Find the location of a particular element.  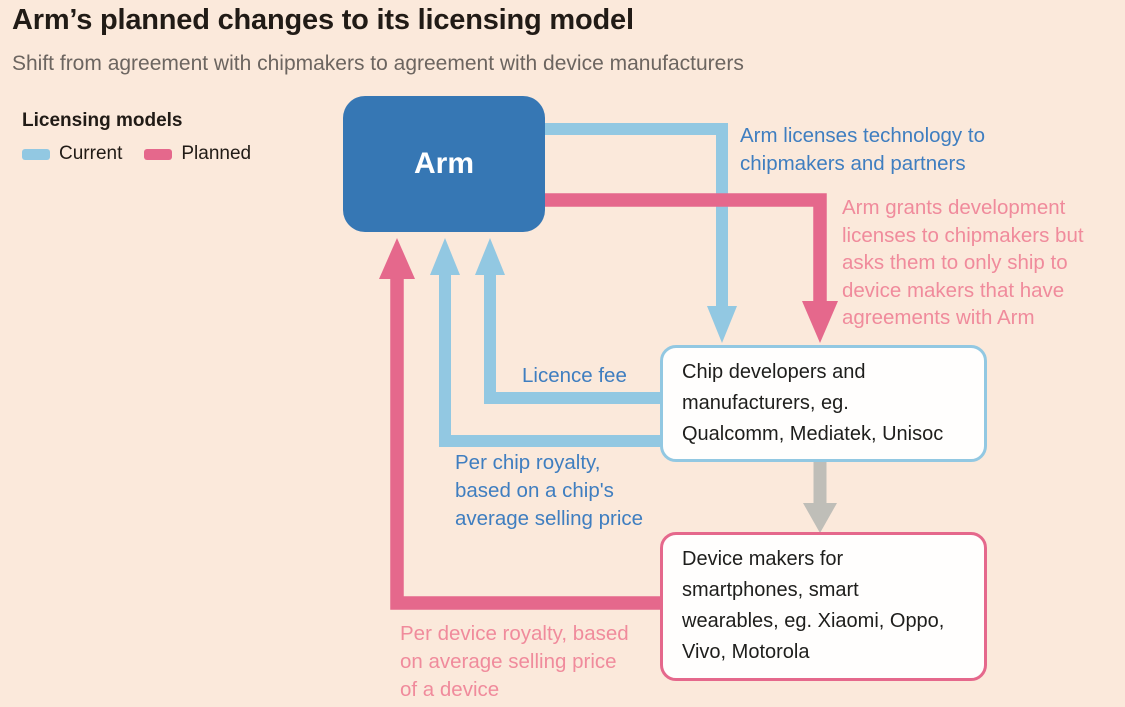

arrow-arm-to-chipmakers-current is located at coordinates (641, 233).